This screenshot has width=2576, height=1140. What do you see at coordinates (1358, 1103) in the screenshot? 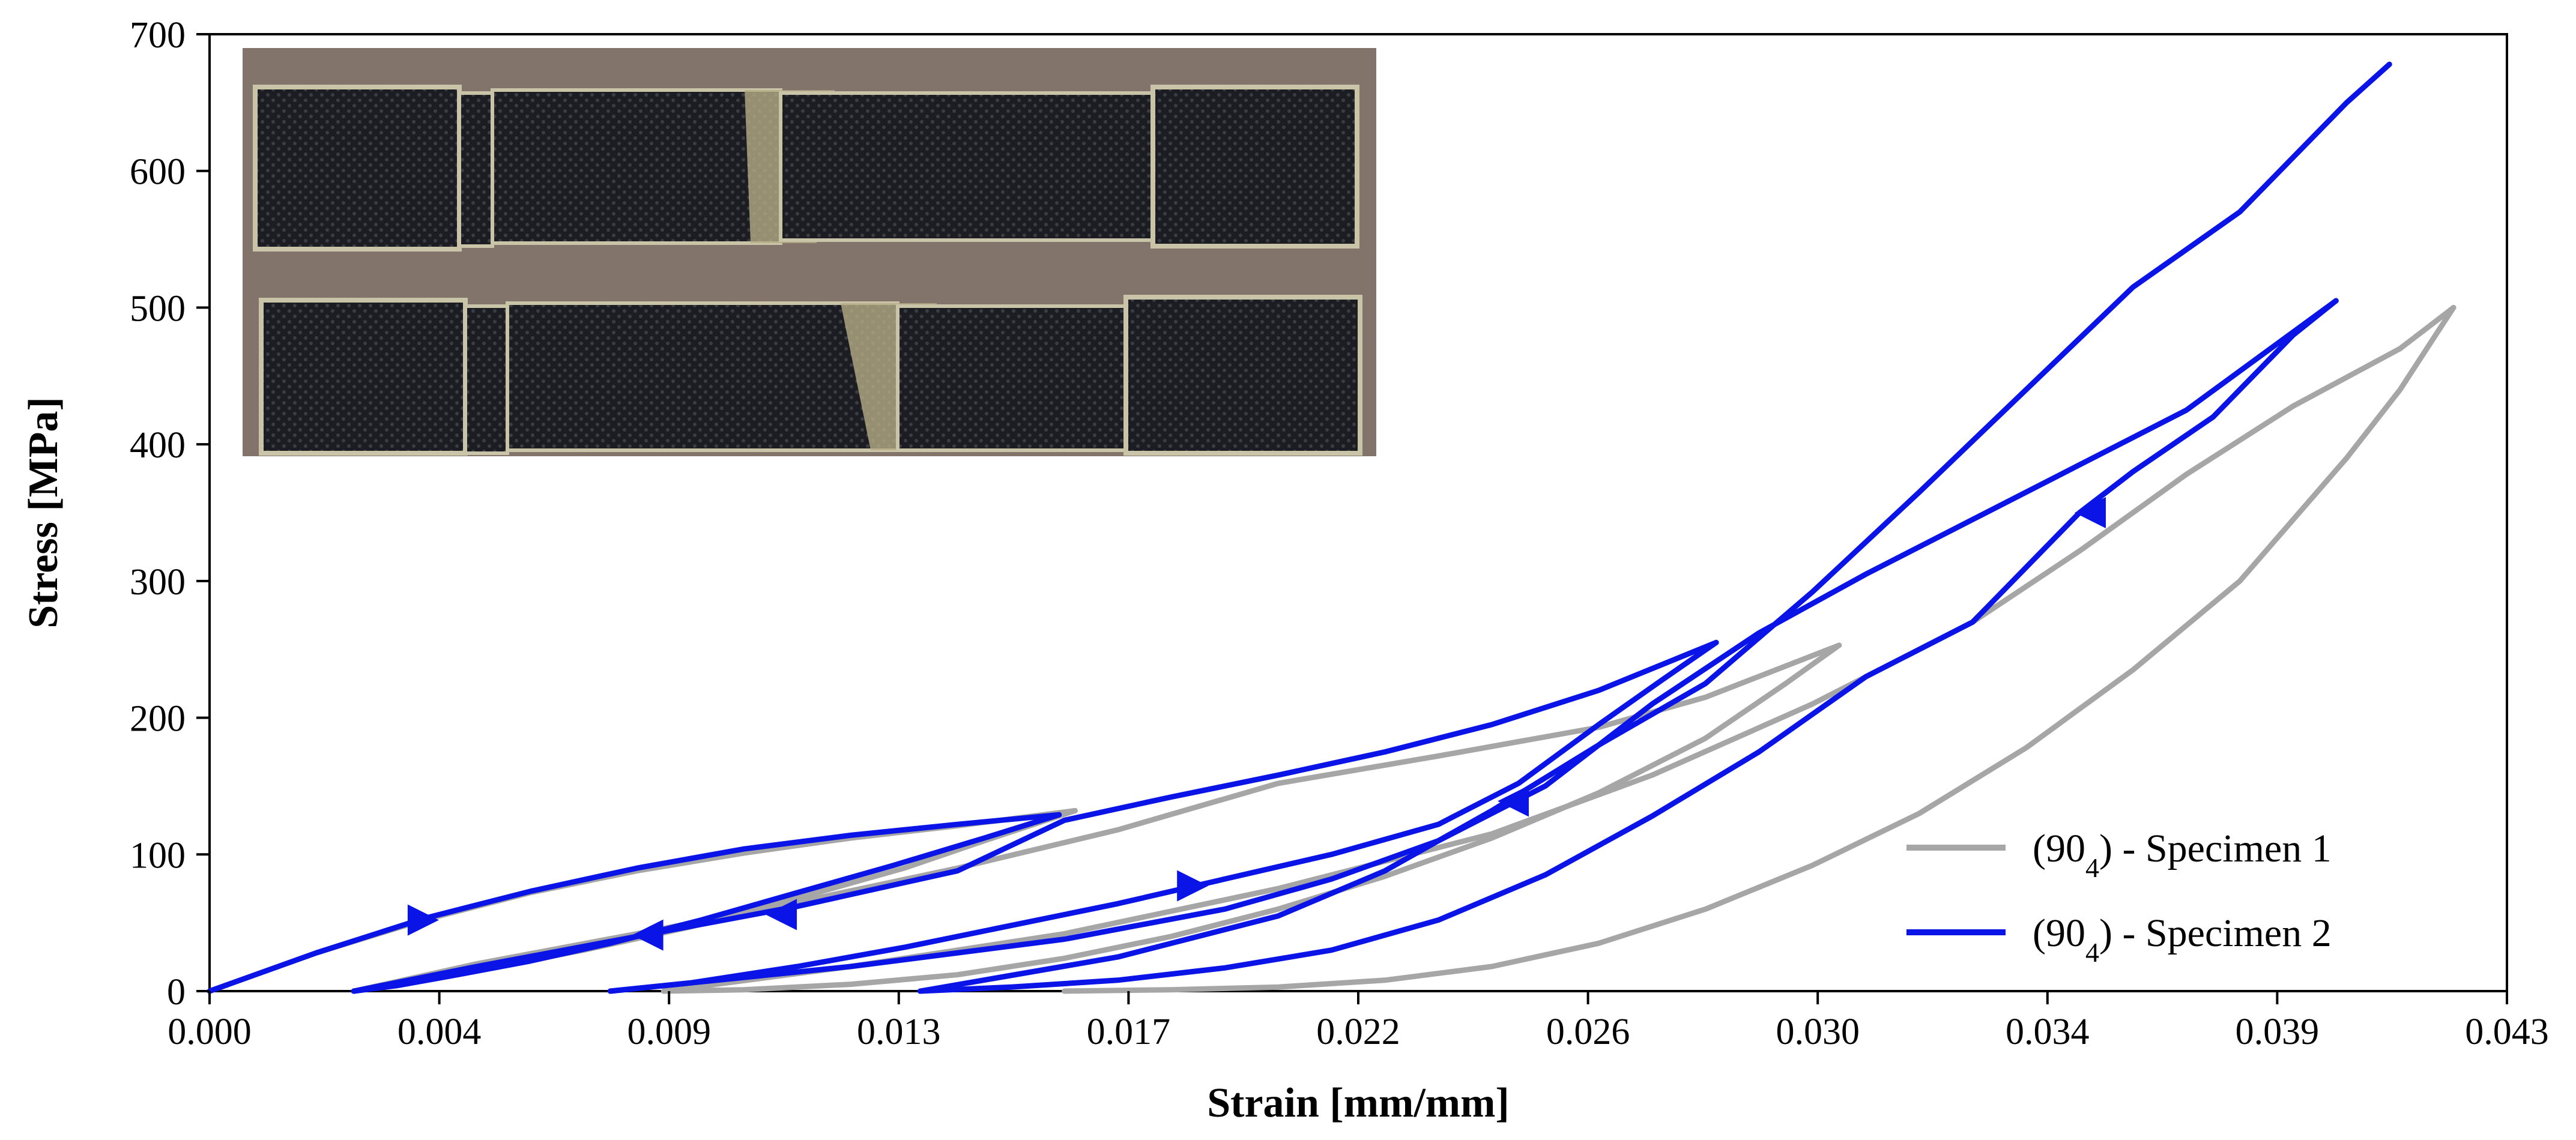
I see `x-axis-title: Strain [mm/mm]` at bounding box center [1358, 1103].